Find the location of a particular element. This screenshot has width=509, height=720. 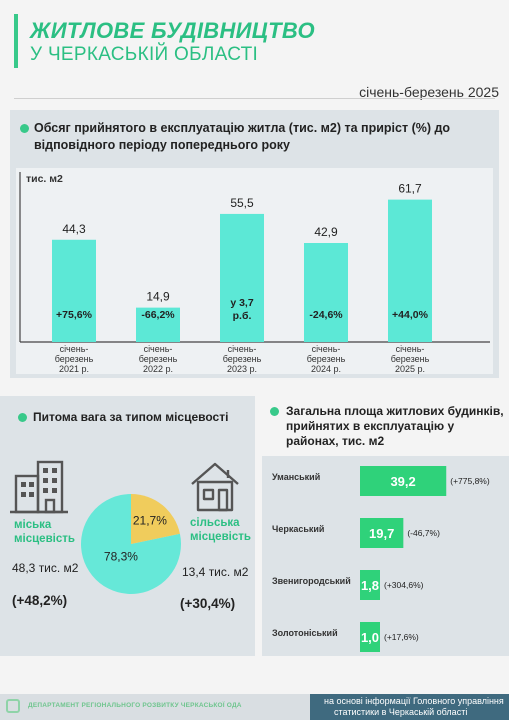

bar-growth-label: -24,6% is located at coordinates (326, 315).